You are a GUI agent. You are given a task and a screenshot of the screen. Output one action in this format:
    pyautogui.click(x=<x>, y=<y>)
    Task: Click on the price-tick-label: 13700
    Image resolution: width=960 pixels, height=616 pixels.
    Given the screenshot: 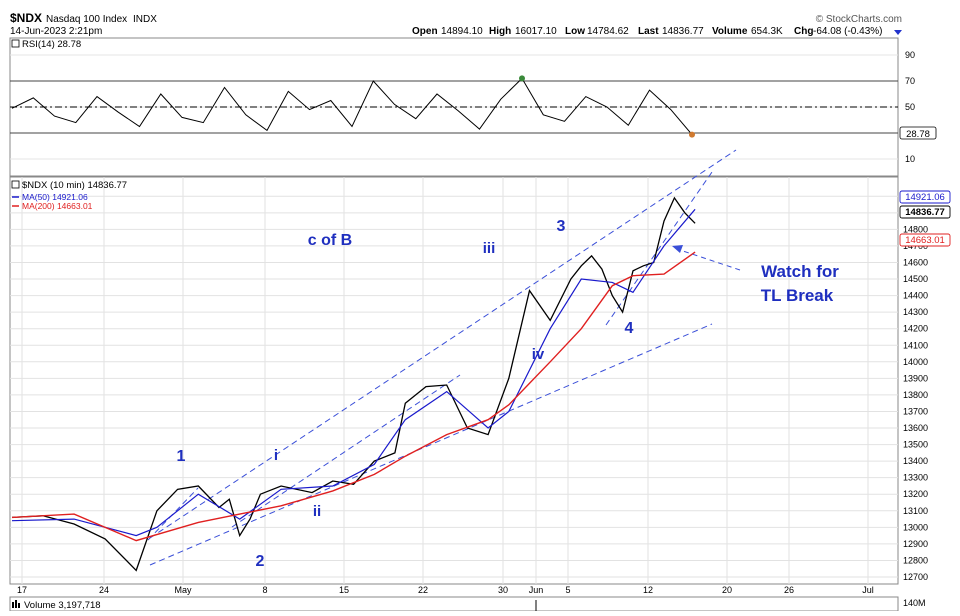 What is the action you would take?
    pyautogui.click(x=915, y=411)
    